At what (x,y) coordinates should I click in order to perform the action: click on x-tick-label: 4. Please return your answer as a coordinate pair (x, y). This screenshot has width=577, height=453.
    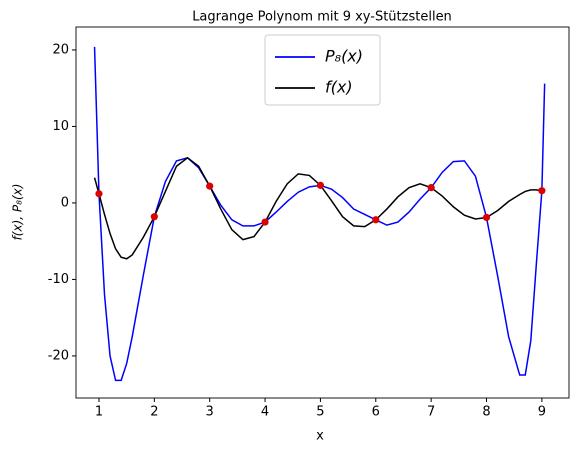
    Looking at the image, I should click on (265, 412).